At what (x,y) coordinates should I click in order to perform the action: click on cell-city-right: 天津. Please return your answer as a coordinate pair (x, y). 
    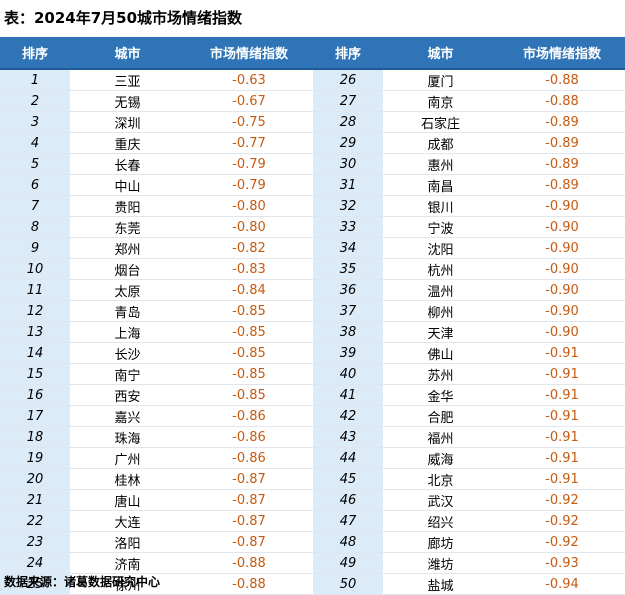
    Looking at the image, I should click on (440, 332).